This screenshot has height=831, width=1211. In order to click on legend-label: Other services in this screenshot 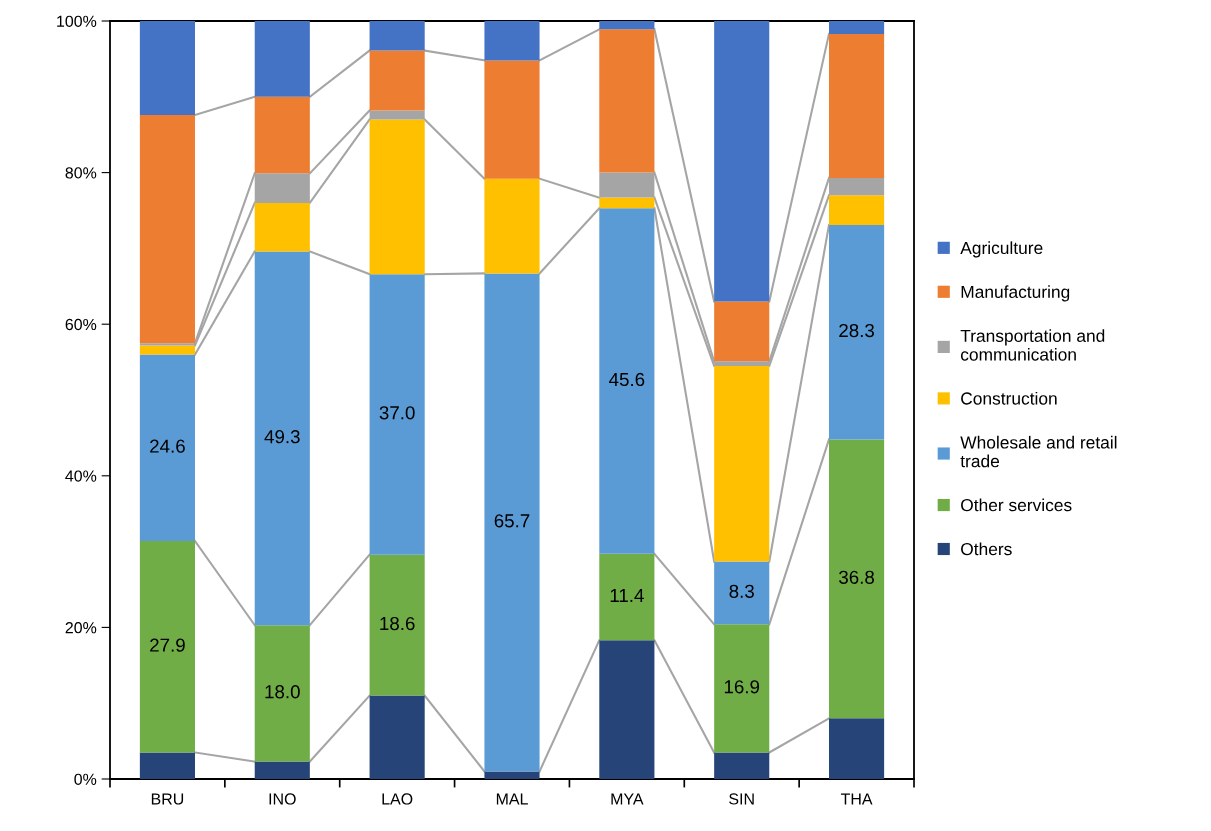, I will do `click(1016, 505)`.